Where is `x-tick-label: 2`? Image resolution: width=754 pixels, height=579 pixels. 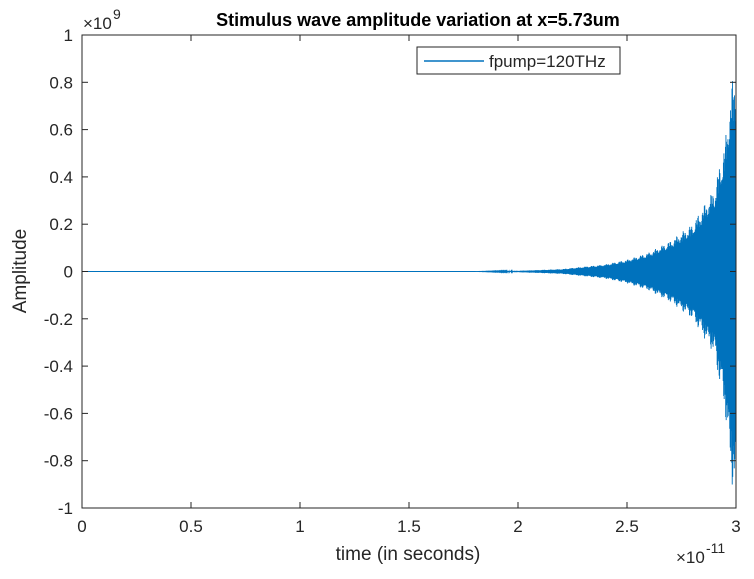
x-tick-label: 2 is located at coordinates (517, 526).